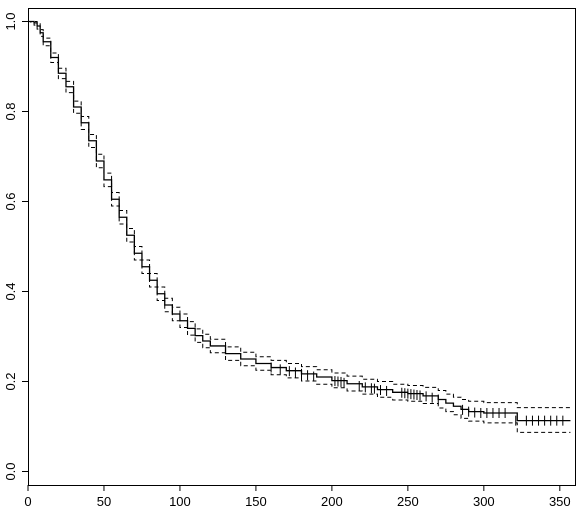 This screenshot has width=582, height=522. Describe the element at coordinates (484, 501) in the screenshot. I see `x-tick-label: 300` at that location.